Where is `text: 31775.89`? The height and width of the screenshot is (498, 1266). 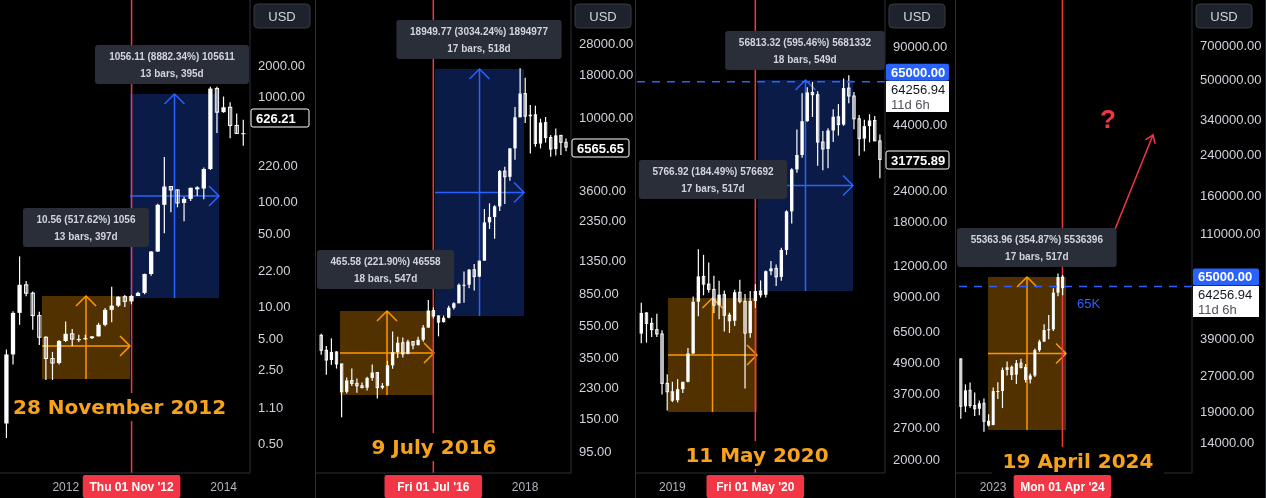
text: 31775.89 is located at coordinates (918, 160).